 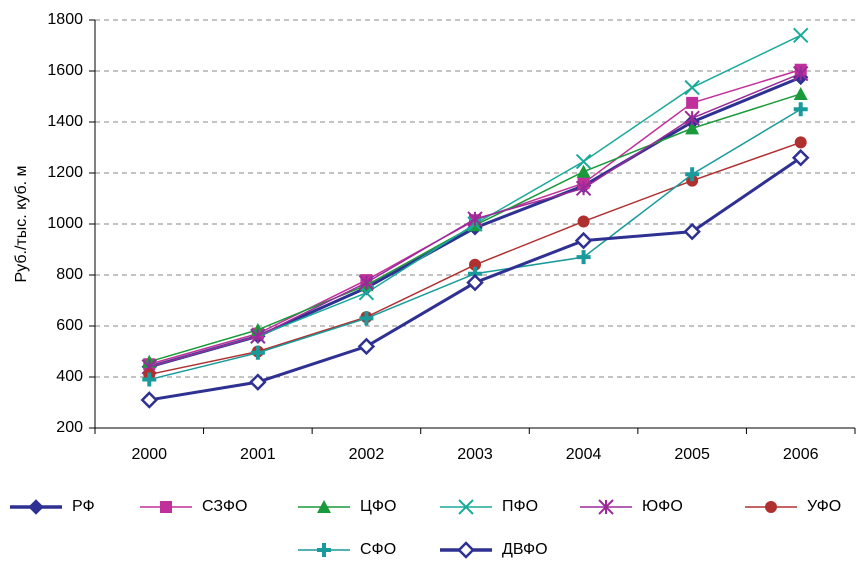 What do you see at coordinates (378, 549) in the screenshot?
I see `legend-label: СФО` at bounding box center [378, 549].